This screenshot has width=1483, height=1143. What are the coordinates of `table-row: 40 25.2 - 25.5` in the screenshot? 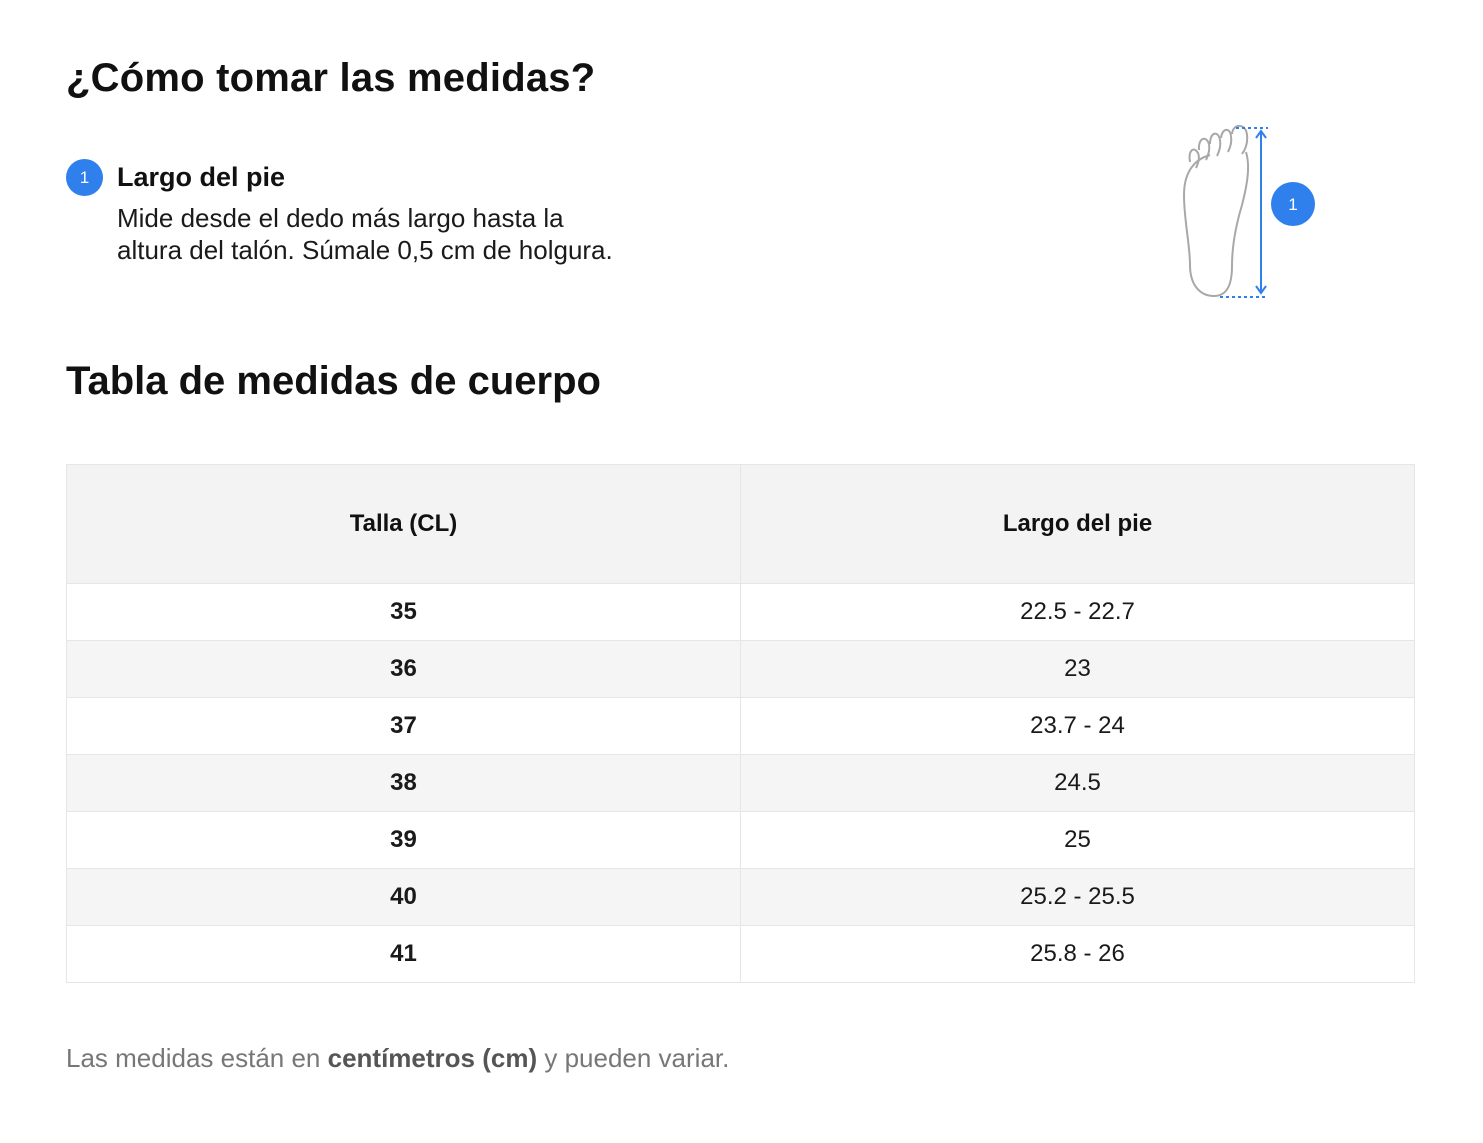 It's located at (740, 897).